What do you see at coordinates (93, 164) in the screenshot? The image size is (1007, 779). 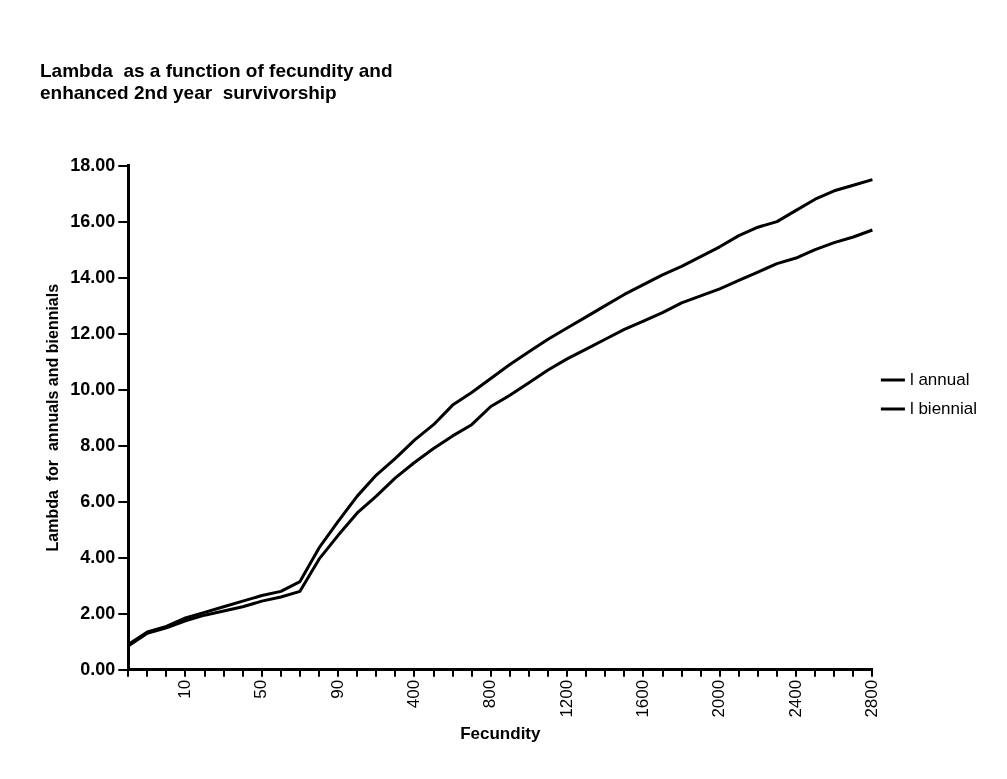 I see `y-tick-label: 18.00` at bounding box center [93, 164].